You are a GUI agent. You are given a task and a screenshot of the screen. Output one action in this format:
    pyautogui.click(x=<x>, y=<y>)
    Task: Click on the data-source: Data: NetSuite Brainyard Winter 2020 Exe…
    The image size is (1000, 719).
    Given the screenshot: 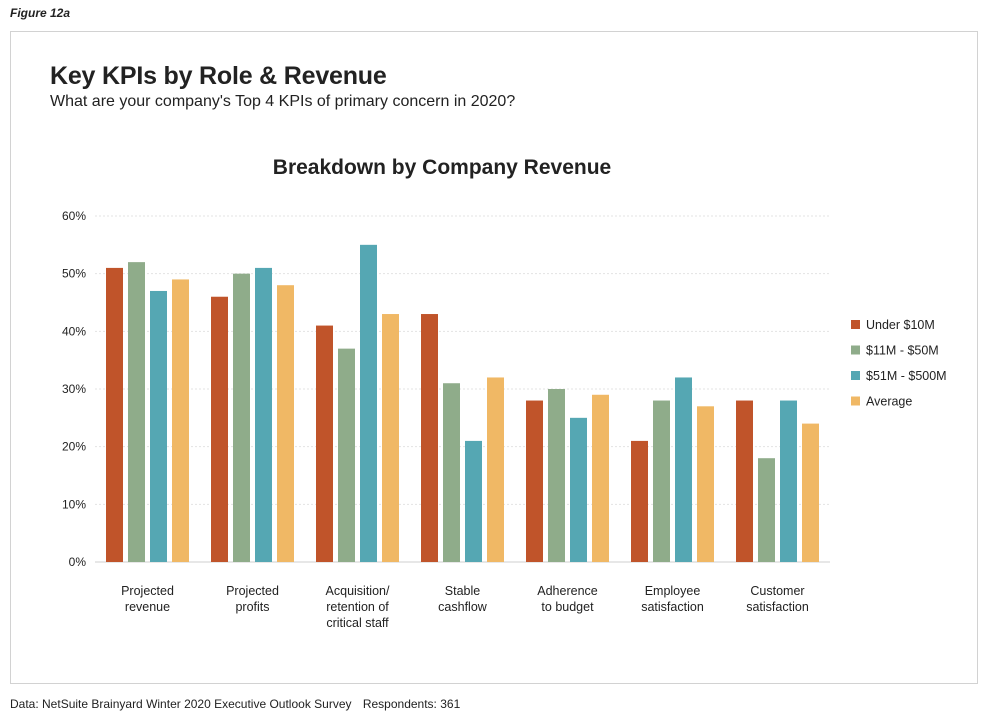 What is the action you would take?
    pyautogui.click(x=181, y=704)
    